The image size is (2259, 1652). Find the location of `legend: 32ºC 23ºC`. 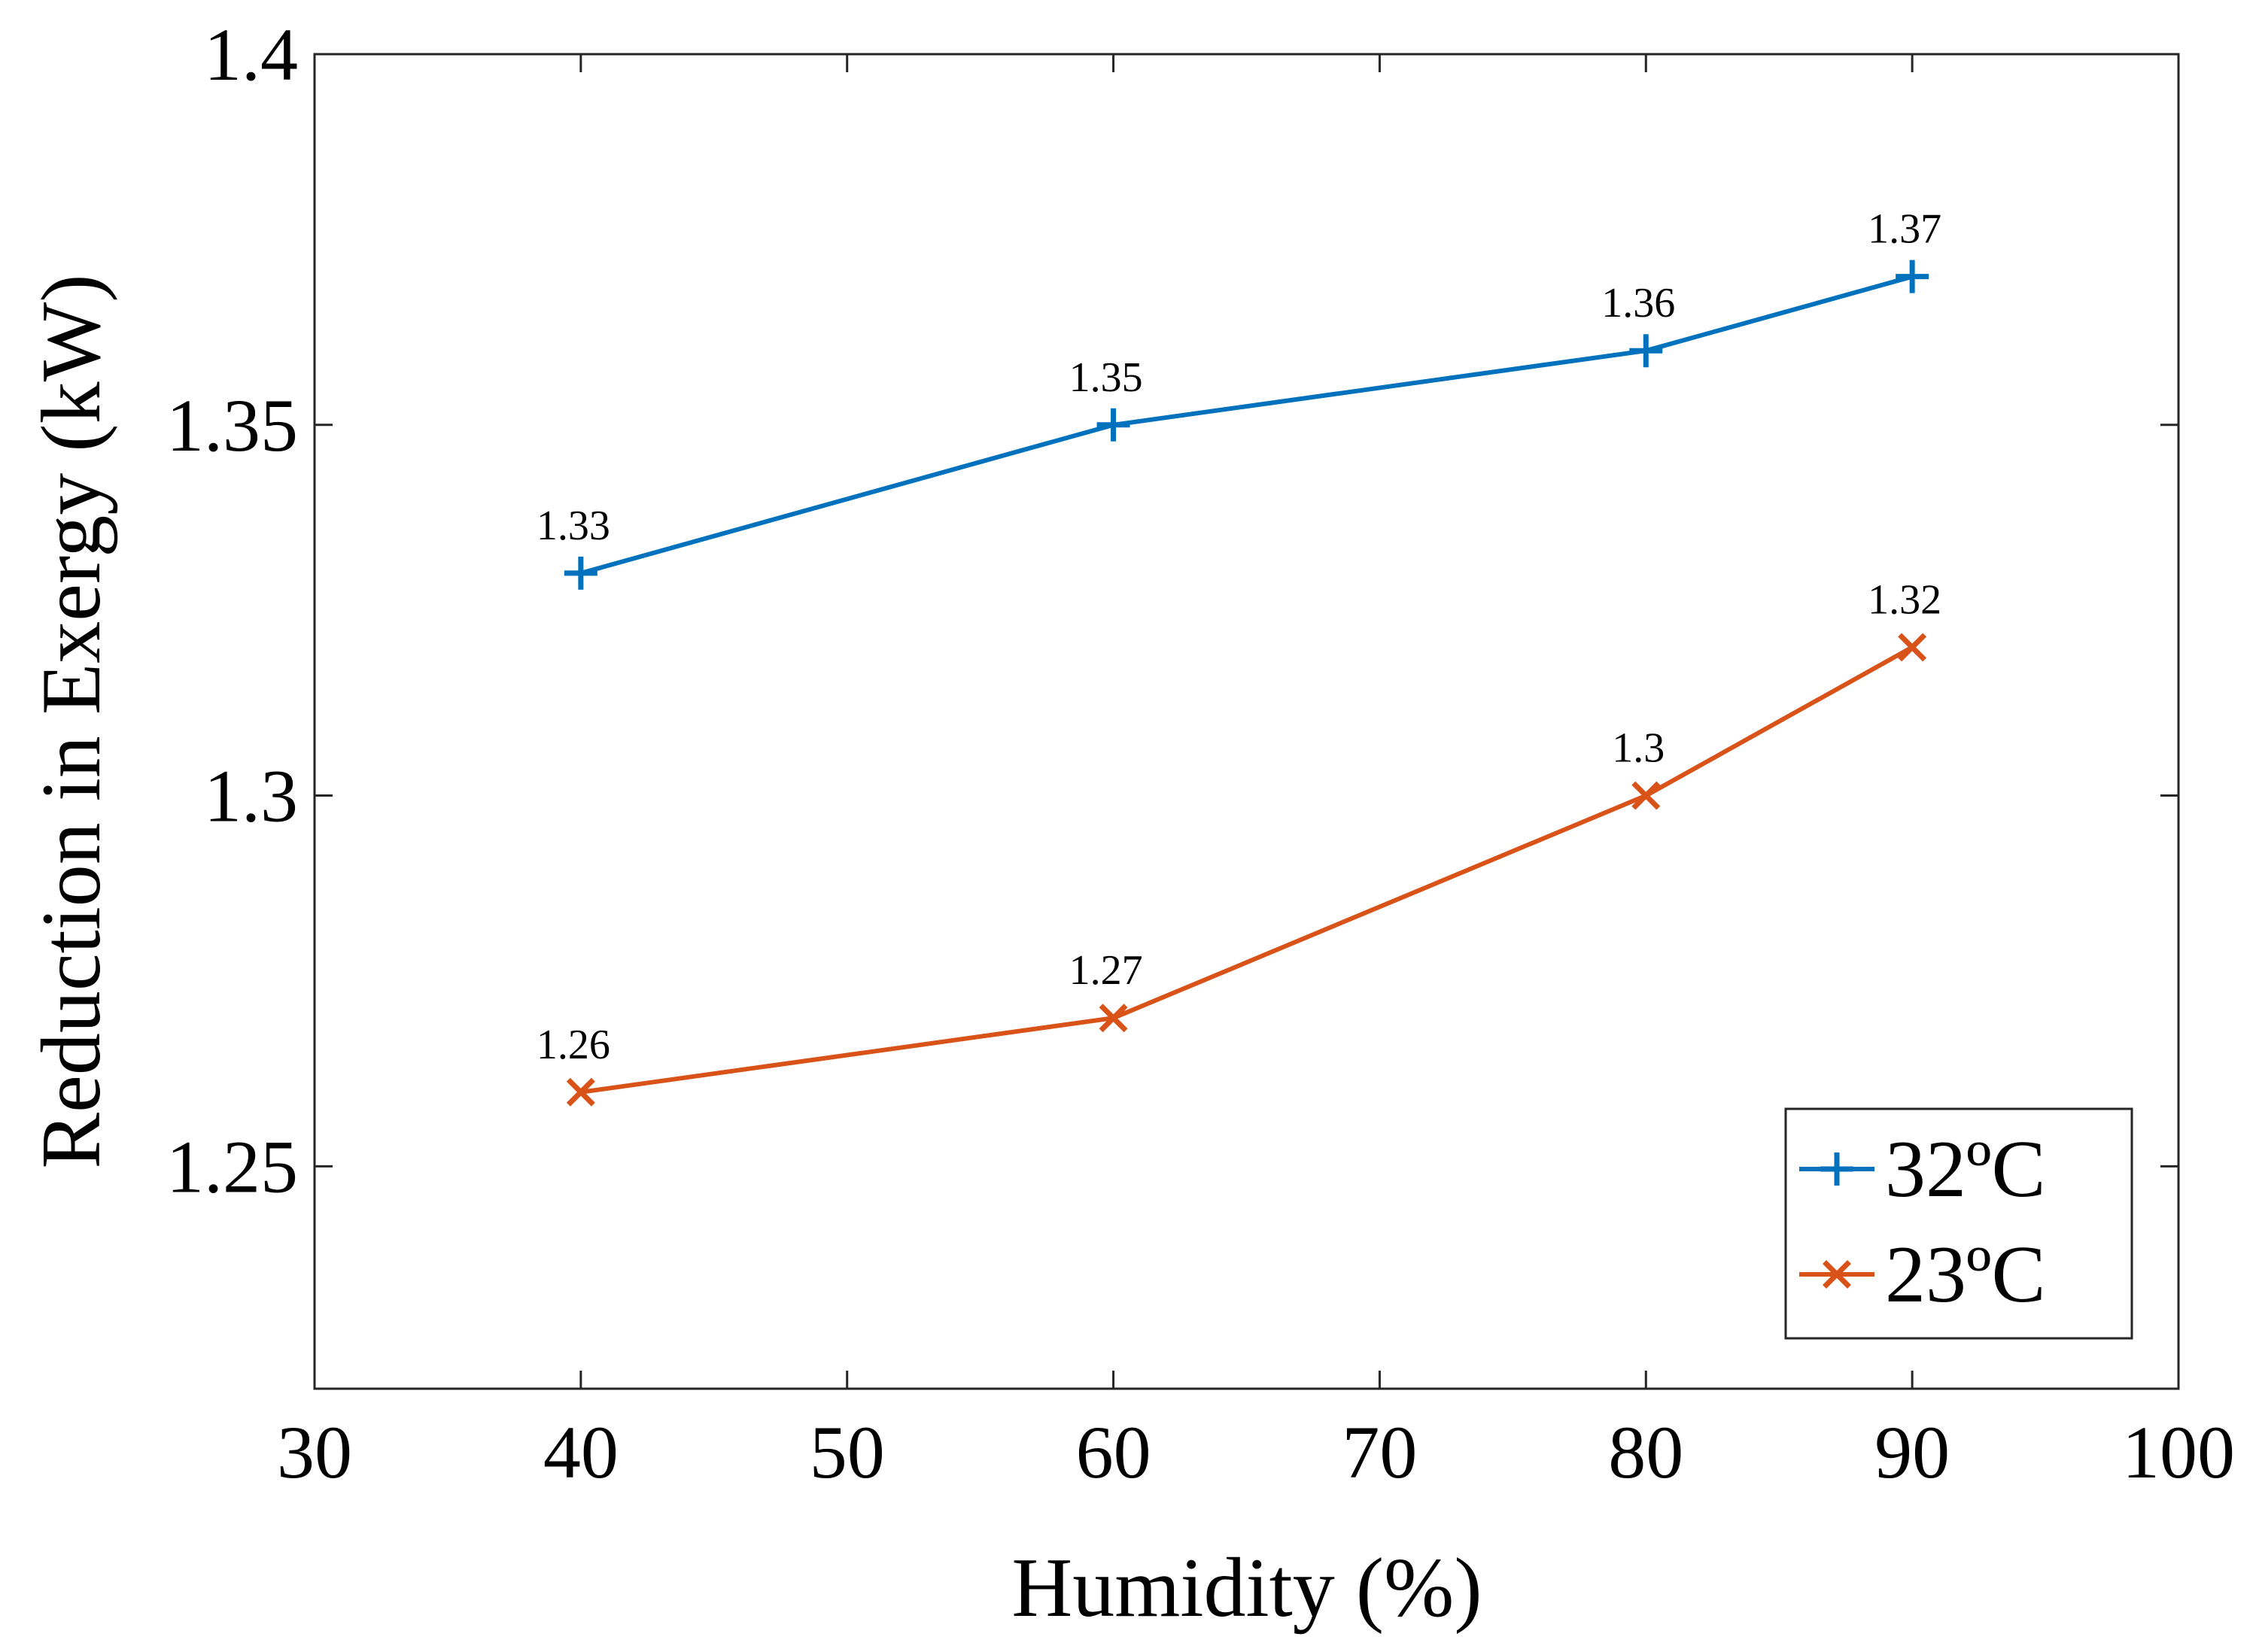

legend: 32ºC 23ºC is located at coordinates (1958, 1223).